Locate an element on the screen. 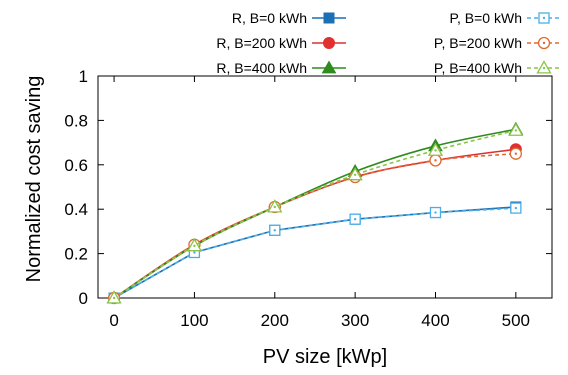 The width and height of the screenshot is (568, 375). y-axis-title: Normalized cost saving is located at coordinates (34, 179).